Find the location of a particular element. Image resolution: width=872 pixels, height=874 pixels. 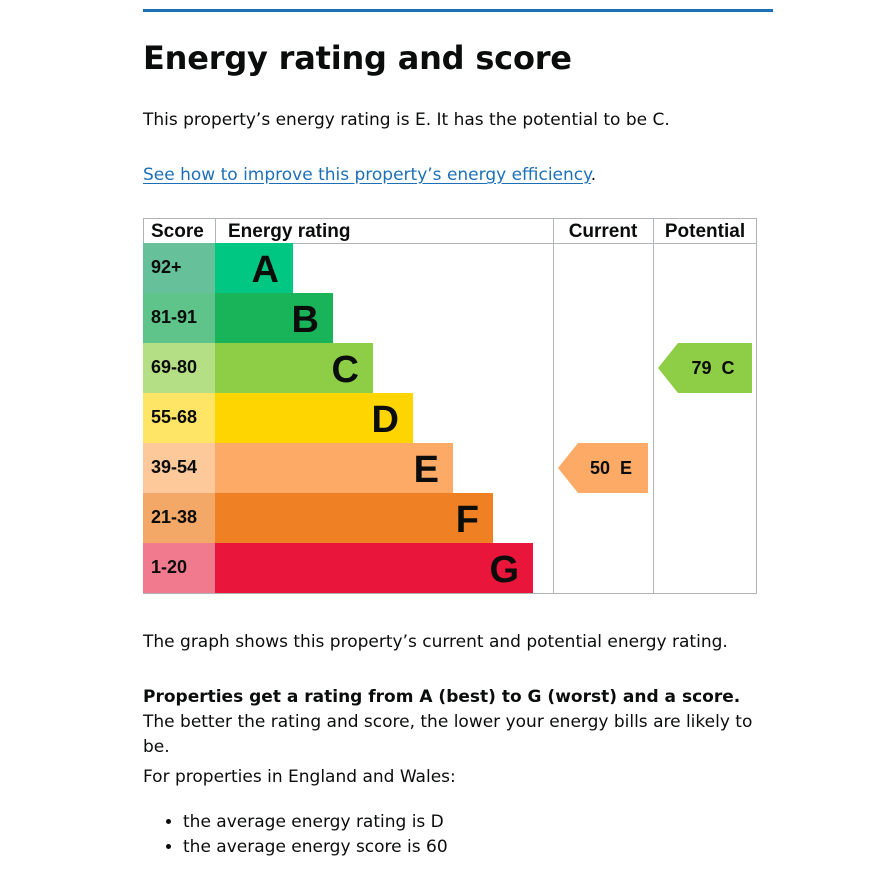

score-cell-d is located at coordinates (179, 418).